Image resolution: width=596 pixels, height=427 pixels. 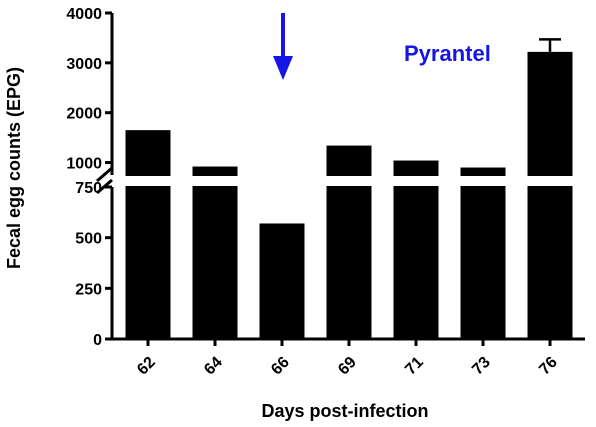 What do you see at coordinates (146, 366) in the screenshot?
I see `x-tick-label-62: 62` at bounding box center [146, 366].